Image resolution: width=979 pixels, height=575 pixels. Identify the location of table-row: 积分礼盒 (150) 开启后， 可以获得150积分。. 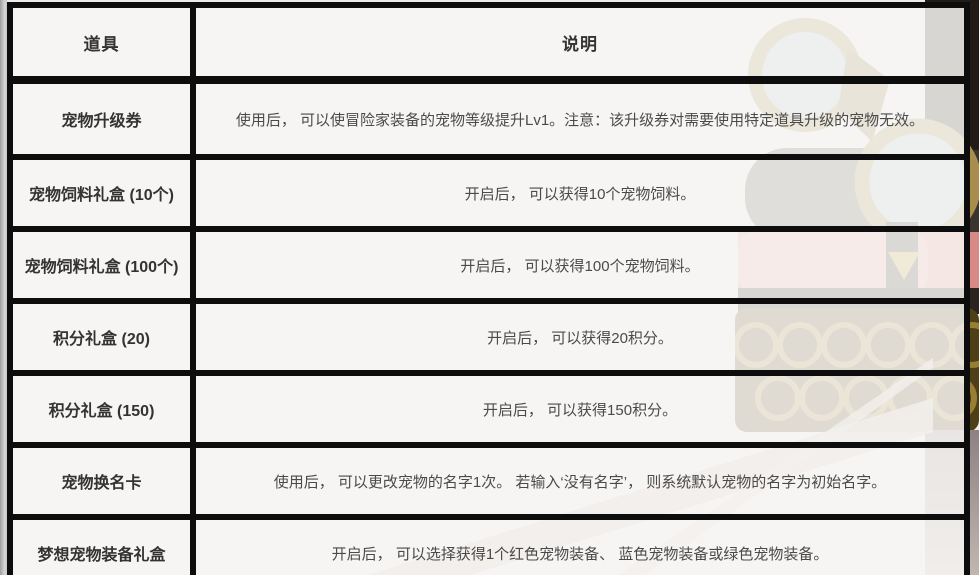
(488, 409).